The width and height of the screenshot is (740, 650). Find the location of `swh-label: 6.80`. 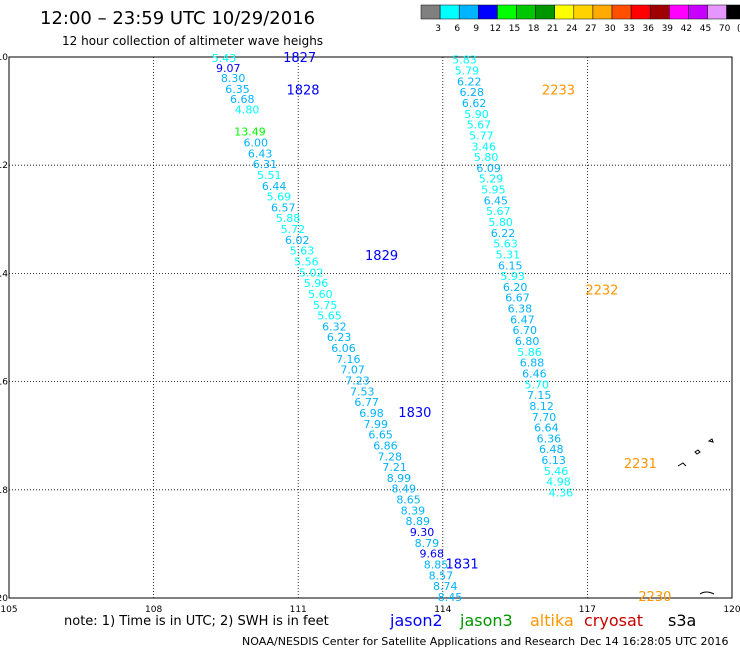

swh-label: 6.80 is located at coordinates (527, 341).